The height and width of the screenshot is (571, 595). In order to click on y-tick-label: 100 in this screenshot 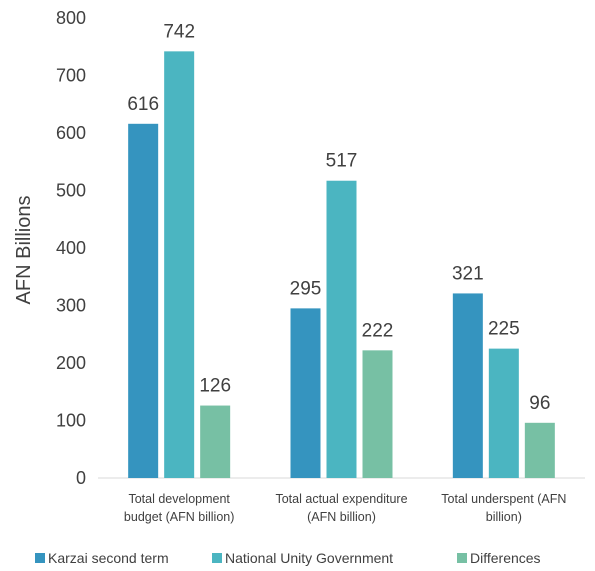, I will do `click(71, 421)`.